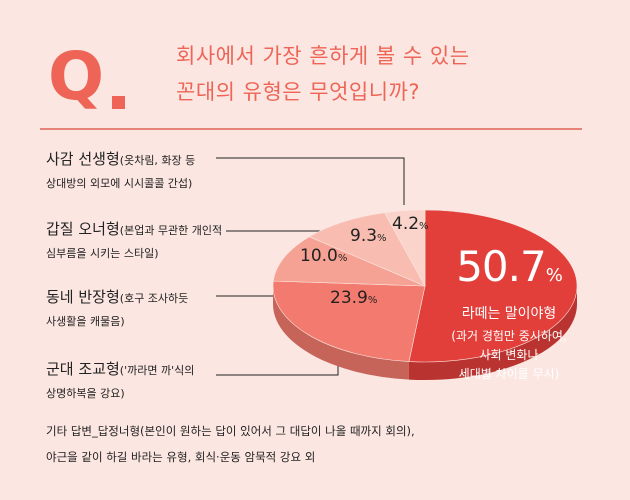  Describe the element at coordinates (342, 258) in the screenshot. I see `value-label-dongne-unit: %` at that location.